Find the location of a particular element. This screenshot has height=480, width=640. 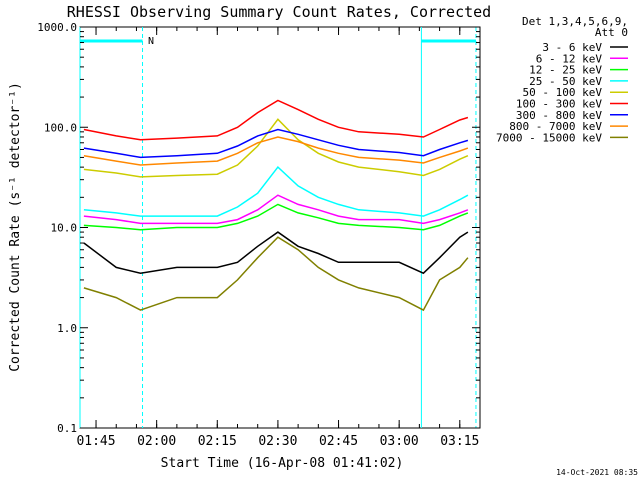

legend-label-1: 6 - 12 keV is located at coordinates (569, 58).